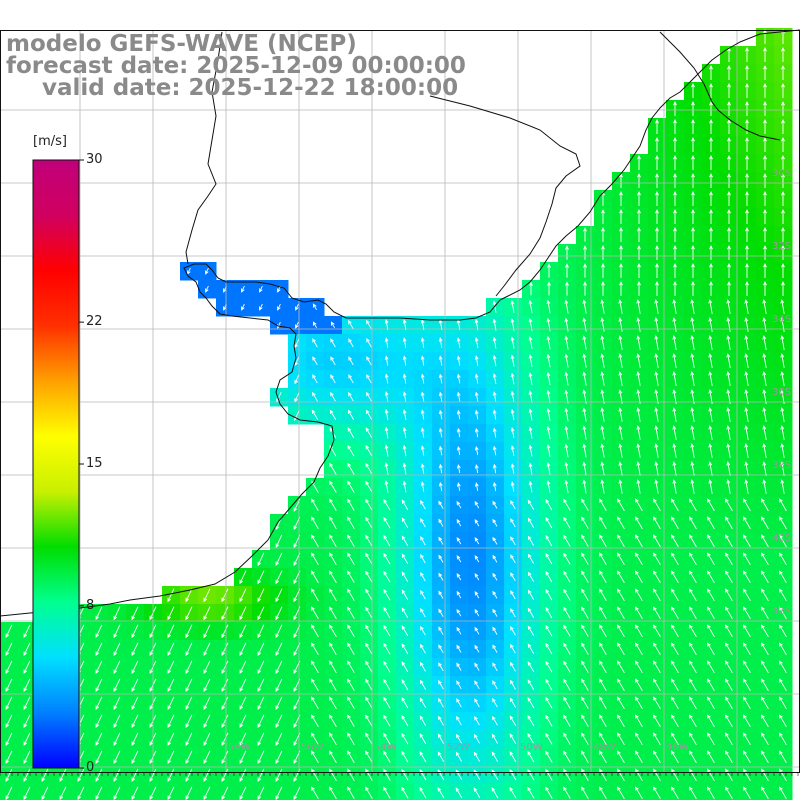 The image size is (800, 800). What do you see at coordinates (423, 792) in the screenshot?
I see `speed-cell` at bounding box center [423, 792].